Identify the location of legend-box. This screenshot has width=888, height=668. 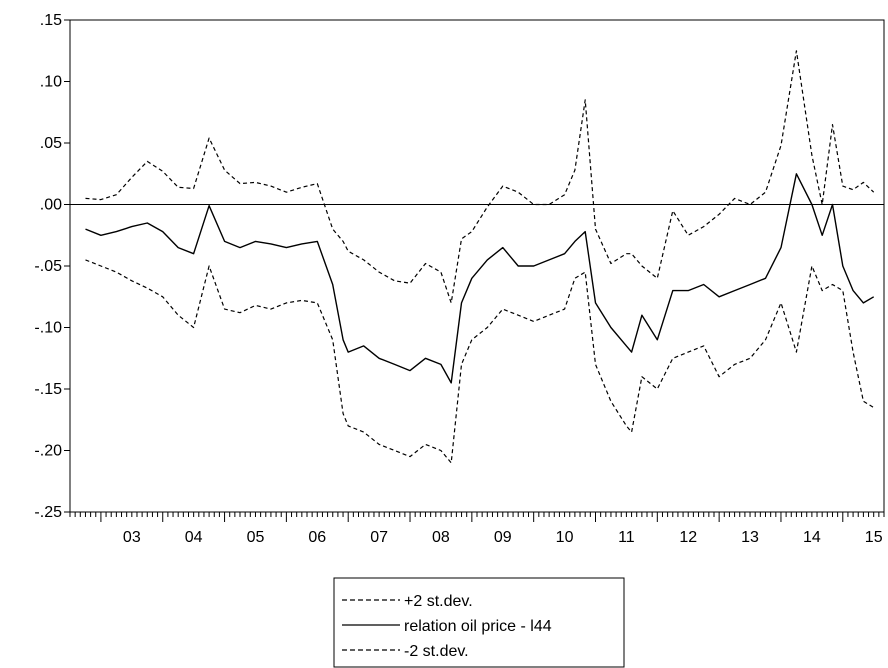
(479, 622).